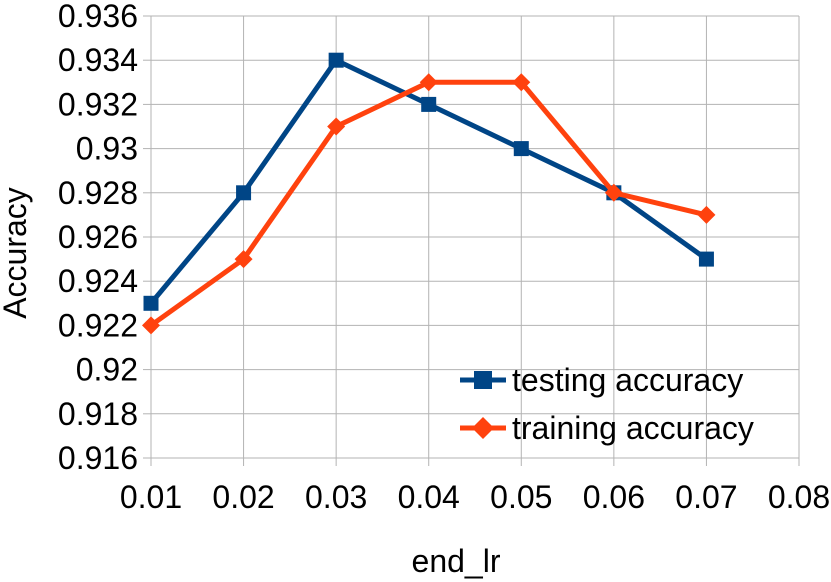 The height and width of the screenshot is (582, 831). Describe the element at coordinates (614, 497) in the screenshot. I see `x-tick-label-0-06: 0.06` at that location.